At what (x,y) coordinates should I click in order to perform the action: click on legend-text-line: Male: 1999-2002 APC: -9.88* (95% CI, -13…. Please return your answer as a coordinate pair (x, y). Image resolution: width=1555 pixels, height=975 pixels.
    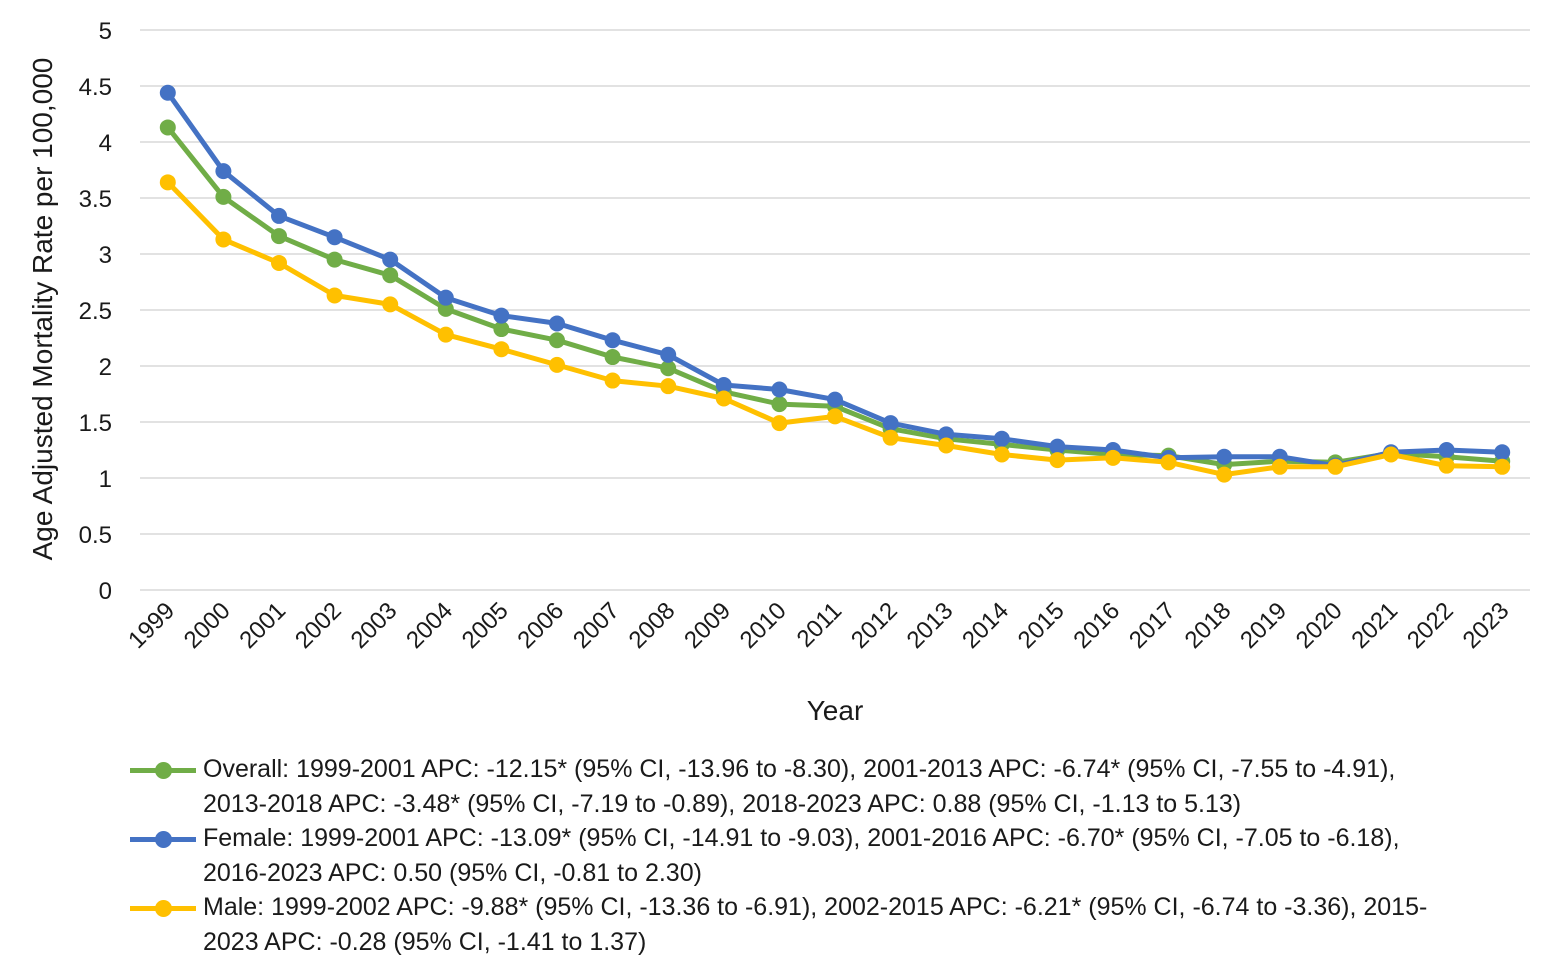
    Looking at the image, I should click on (815, 907).